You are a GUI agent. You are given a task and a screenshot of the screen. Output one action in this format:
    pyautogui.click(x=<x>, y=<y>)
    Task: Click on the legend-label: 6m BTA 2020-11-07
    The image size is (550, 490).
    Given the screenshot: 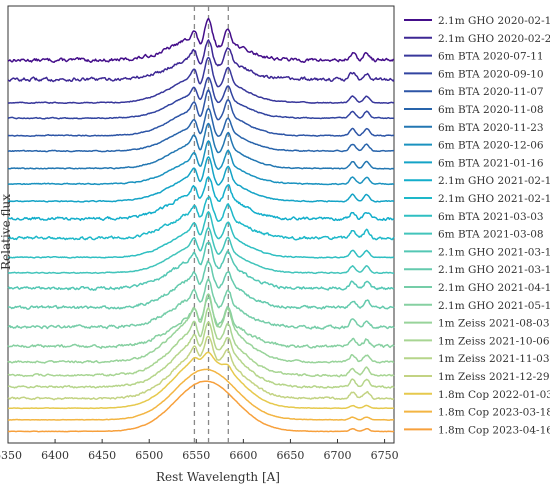 What is the action you would take?
    pyautogui.click(x=491, y=92)
    